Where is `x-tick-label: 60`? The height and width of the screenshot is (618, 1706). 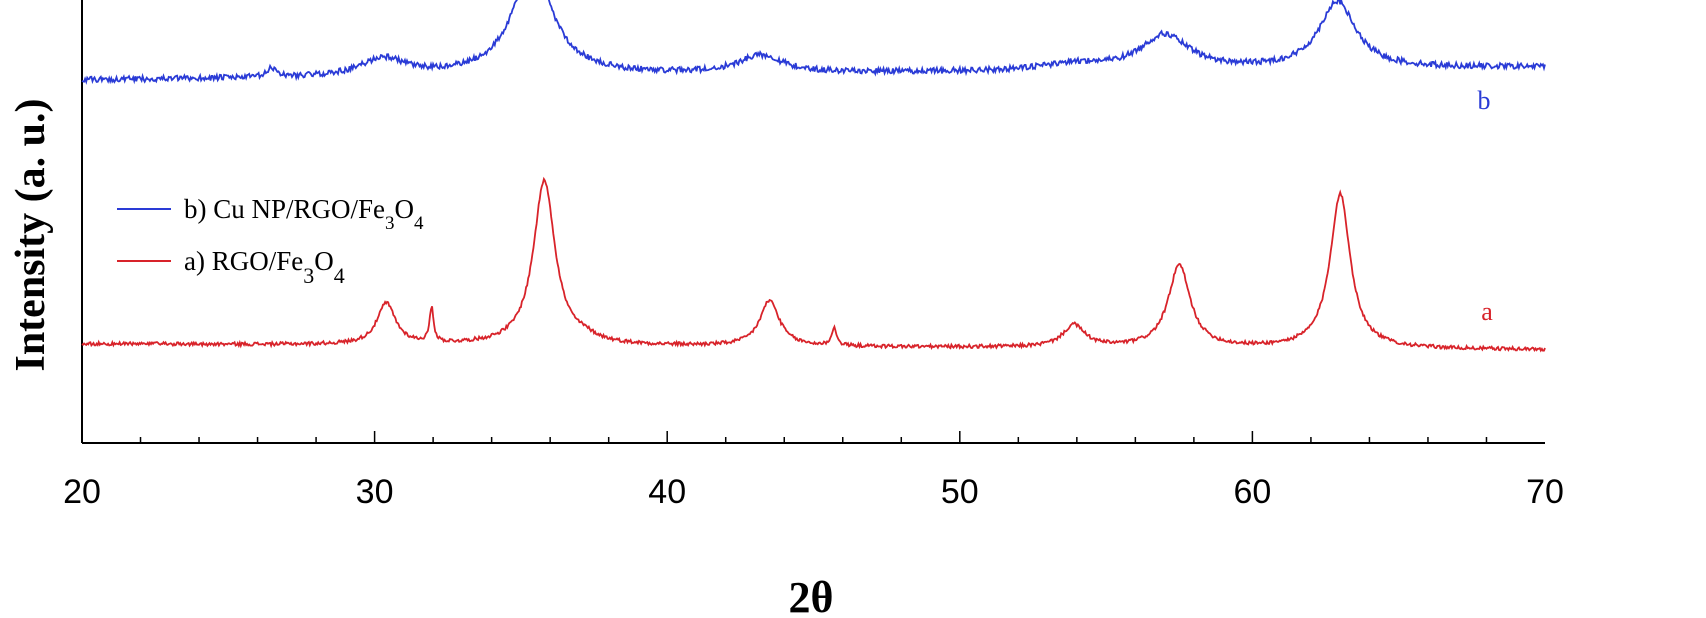
x-tick-label: 60 is located at coordinates (1252, 492).